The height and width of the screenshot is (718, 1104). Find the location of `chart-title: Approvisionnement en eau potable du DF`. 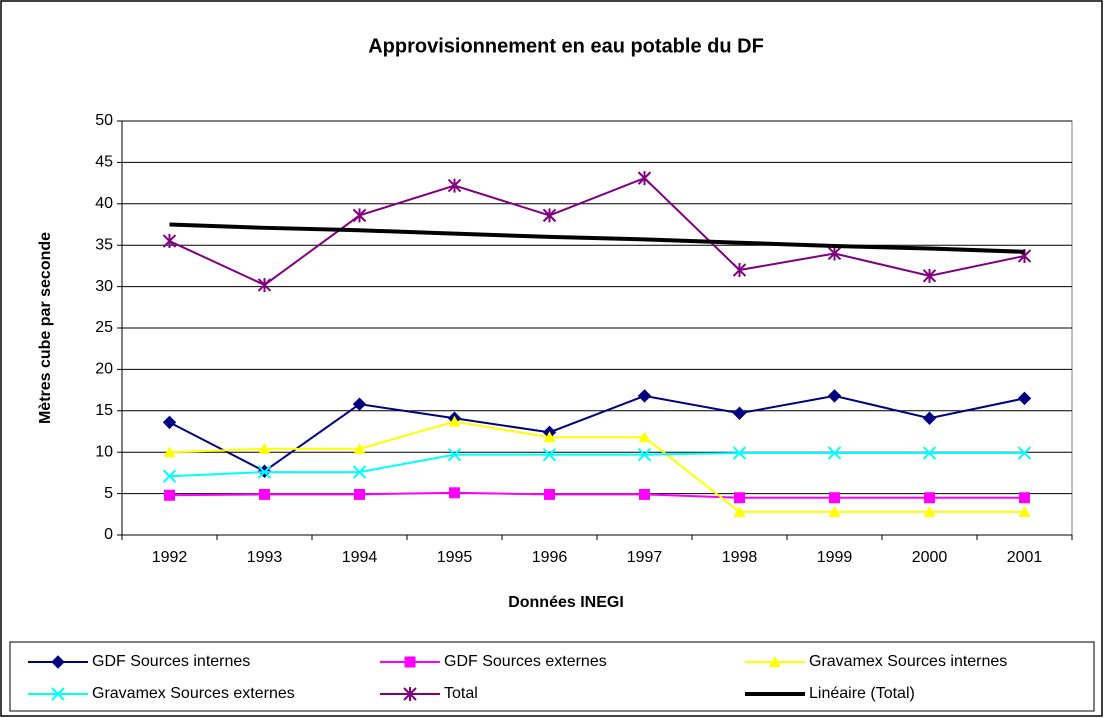

chart-title: Approvisionnement en eau potable du DF is located at coordinates (566, 46).